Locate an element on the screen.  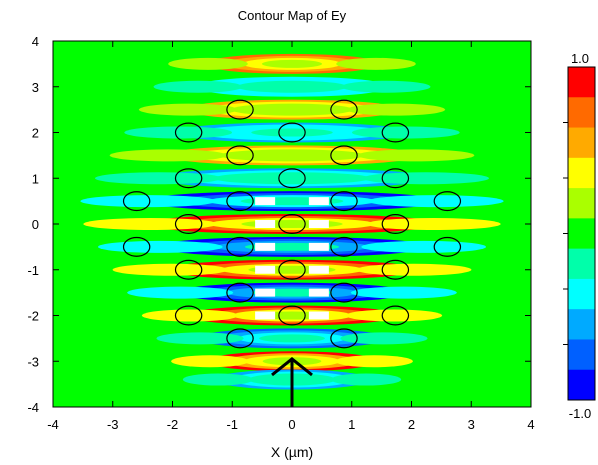
y-tick-label: -2 is located at coordinates (33, 316).